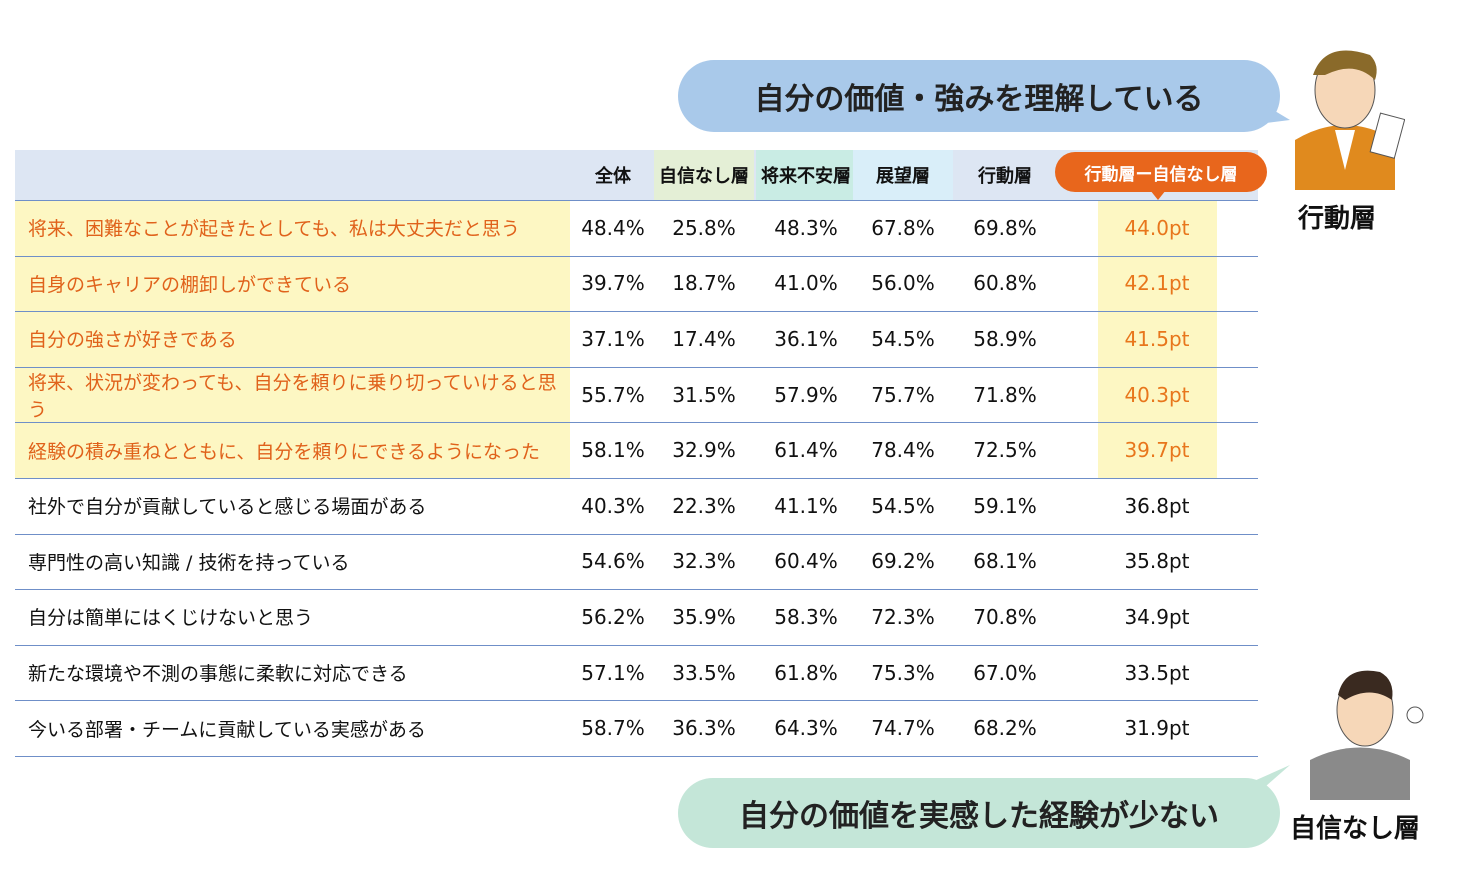 The width and height of the screenshot is (1468, 886). What do you see at coordinates (292, 396) in the screenshot?
I see `row-label: 将来、状況が変わっても、自分を頼りに乗り切っていけると思う` at bounding box center [292, 396].